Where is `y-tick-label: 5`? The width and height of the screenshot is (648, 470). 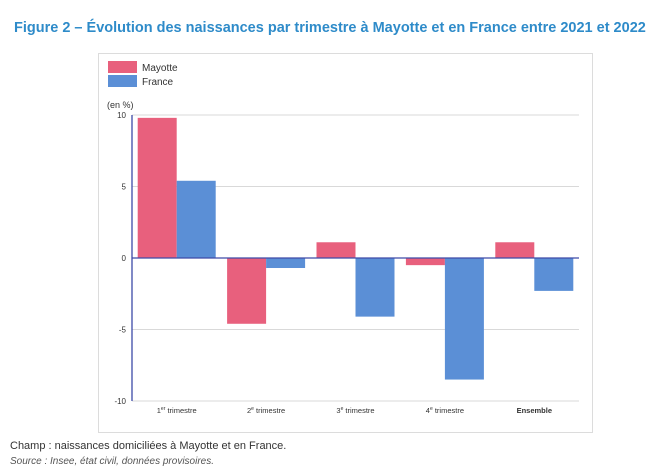
y-tick-label: 5 is located at coordinates (124, 187).